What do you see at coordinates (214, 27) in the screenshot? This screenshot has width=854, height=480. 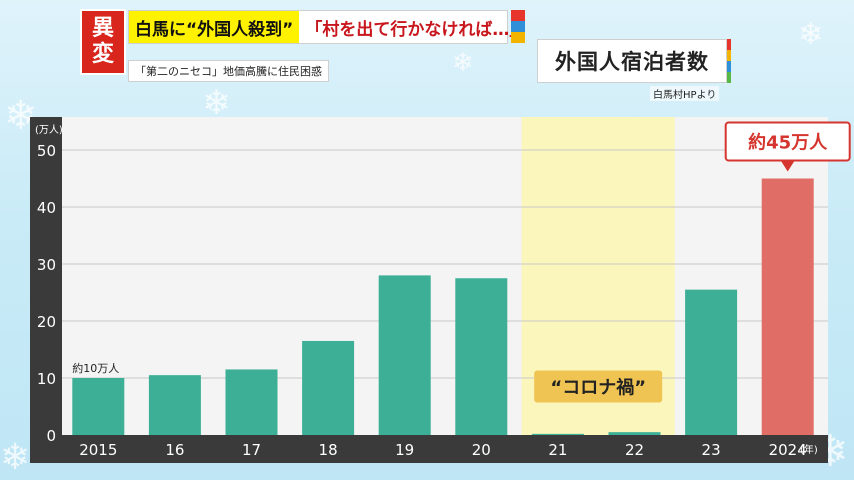 I see `headline-yellow-text: 白馬に“外国人殺到”` at bounding box center [214, 27].